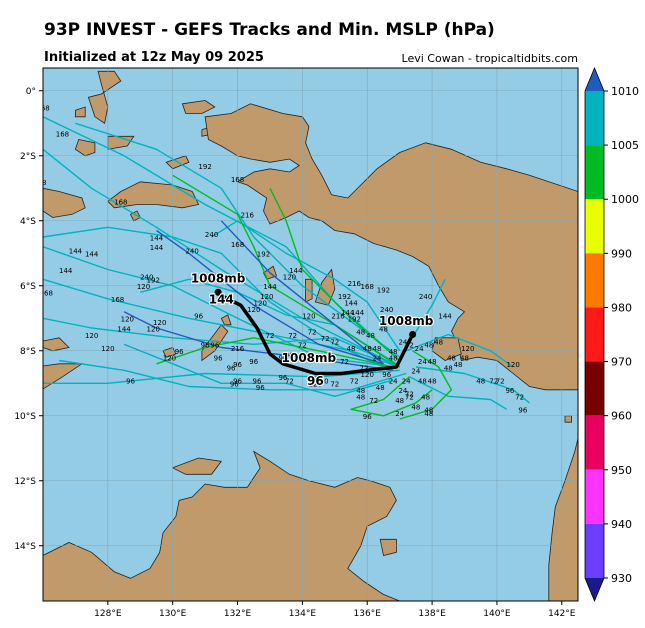 The height and width of the screenshot is (628, 645). What do you see at coordinates (154, 57) in the screenshot?
I see `init-time: Initialized at 12z May 09 2025` at bounding box center [154, 57].